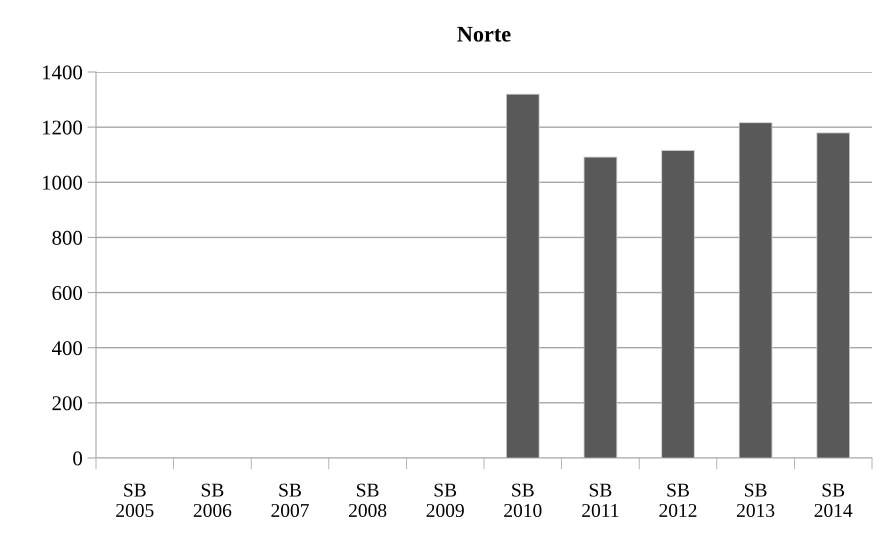 The width and height of the screenshot is (880, 552). Describe the element at coordinates (67, 237) in the screenshot. I see `y-tick-label: 800` at that location.